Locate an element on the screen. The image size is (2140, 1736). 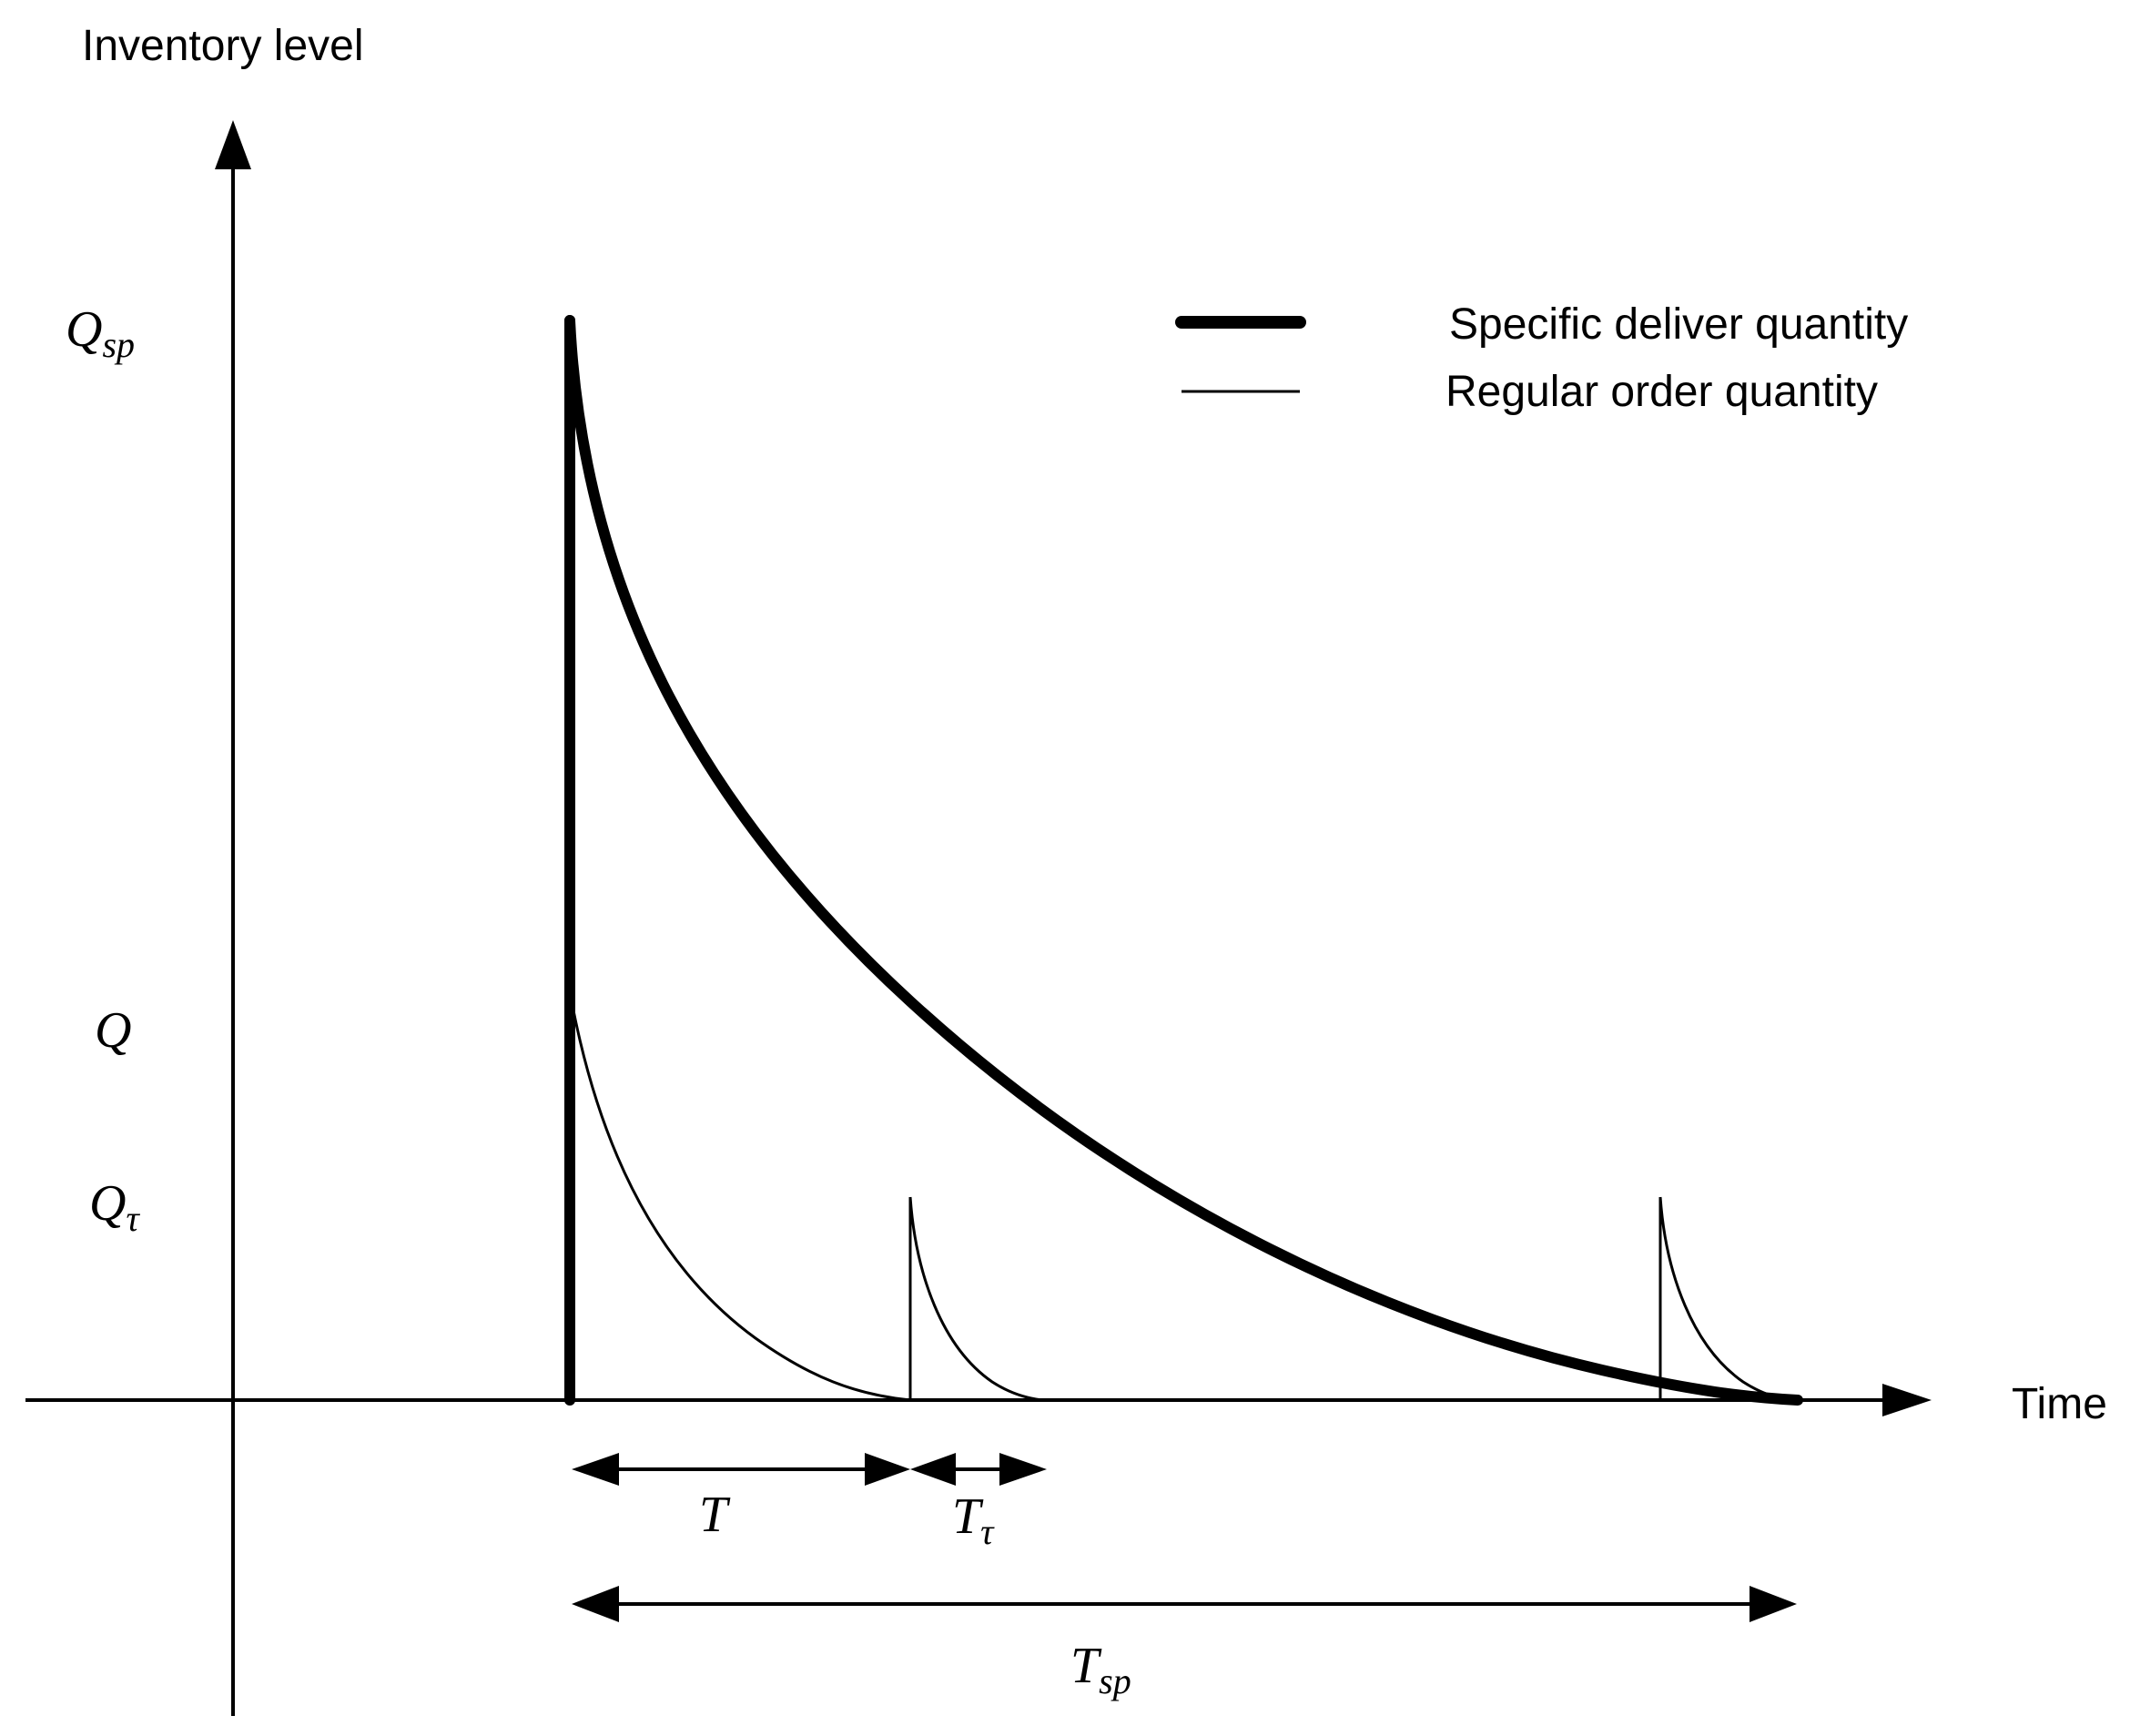
x-axis-label: Time is located at coordinates (2059, 1404).